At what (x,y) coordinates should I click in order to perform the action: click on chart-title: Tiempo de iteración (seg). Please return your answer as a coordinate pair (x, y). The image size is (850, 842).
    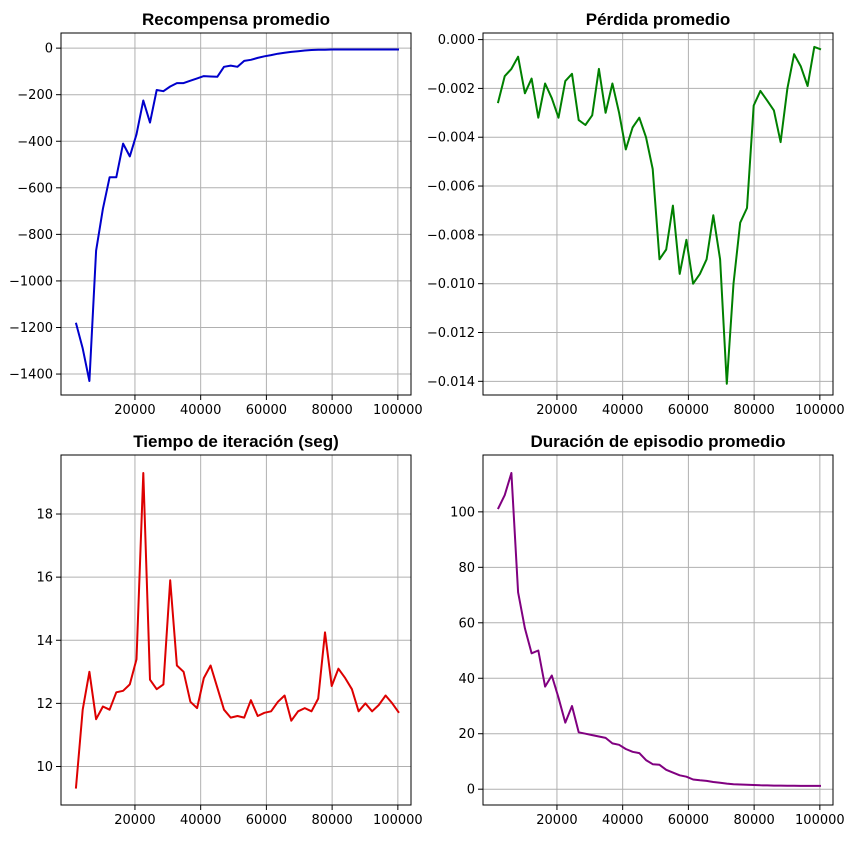
    Looking at the image, I should click on (236, 441).